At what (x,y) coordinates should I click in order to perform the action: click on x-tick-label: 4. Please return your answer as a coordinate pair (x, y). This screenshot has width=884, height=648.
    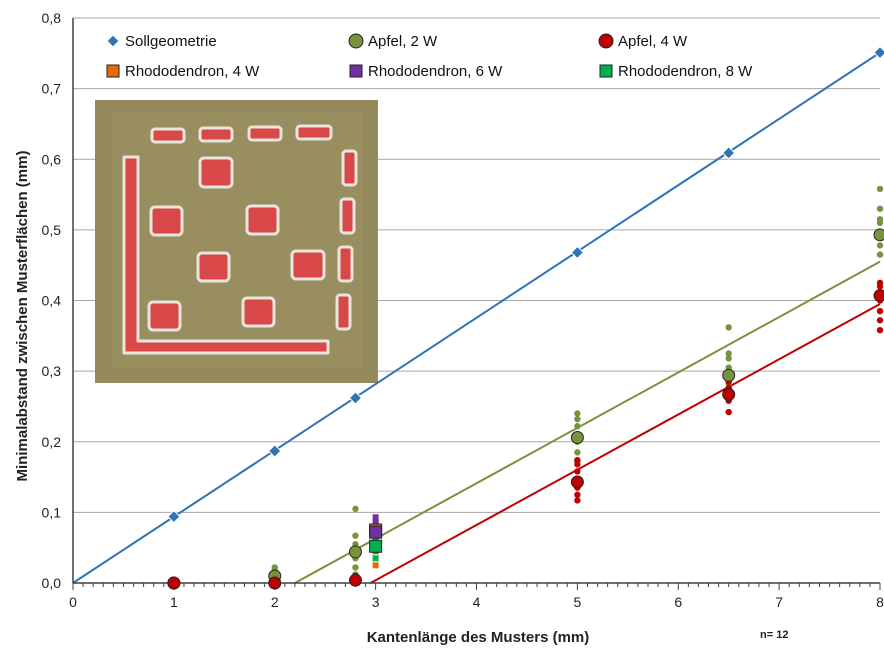
    Looking at the image, I should click on (477, 602).